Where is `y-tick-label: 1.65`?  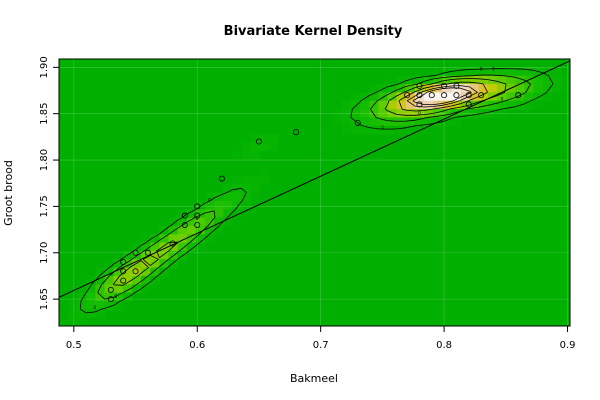
y-tick-label: 1.65 is located at coordinates (44, 299).